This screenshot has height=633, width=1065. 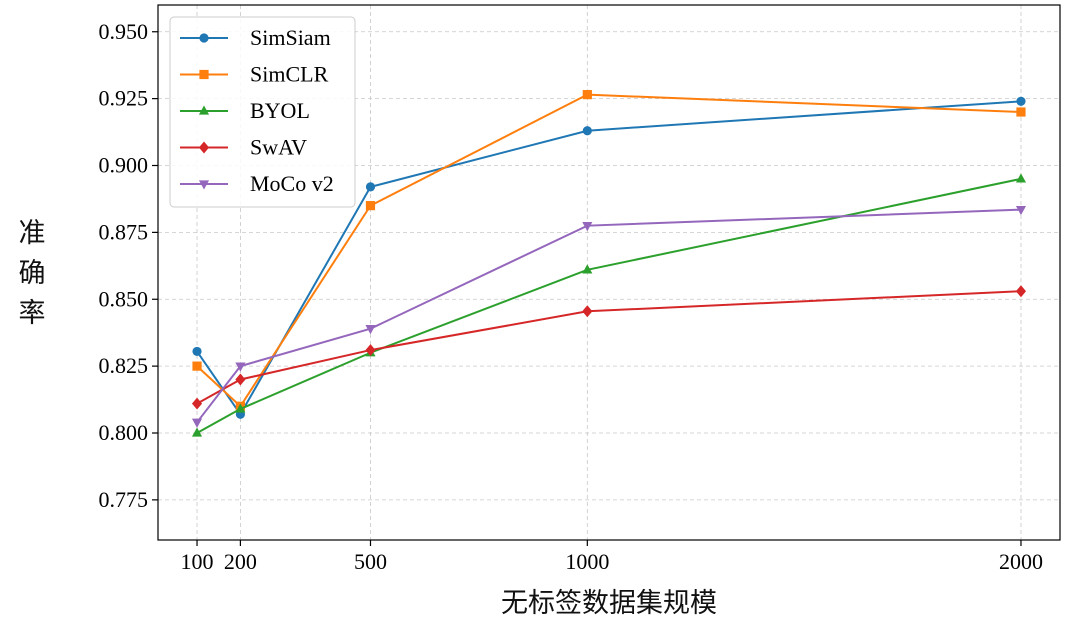 What do you see at coordinates (124, 432) in the screenshot?
I see `y-tick-label: 0.800` at bounding box center [124, 432].